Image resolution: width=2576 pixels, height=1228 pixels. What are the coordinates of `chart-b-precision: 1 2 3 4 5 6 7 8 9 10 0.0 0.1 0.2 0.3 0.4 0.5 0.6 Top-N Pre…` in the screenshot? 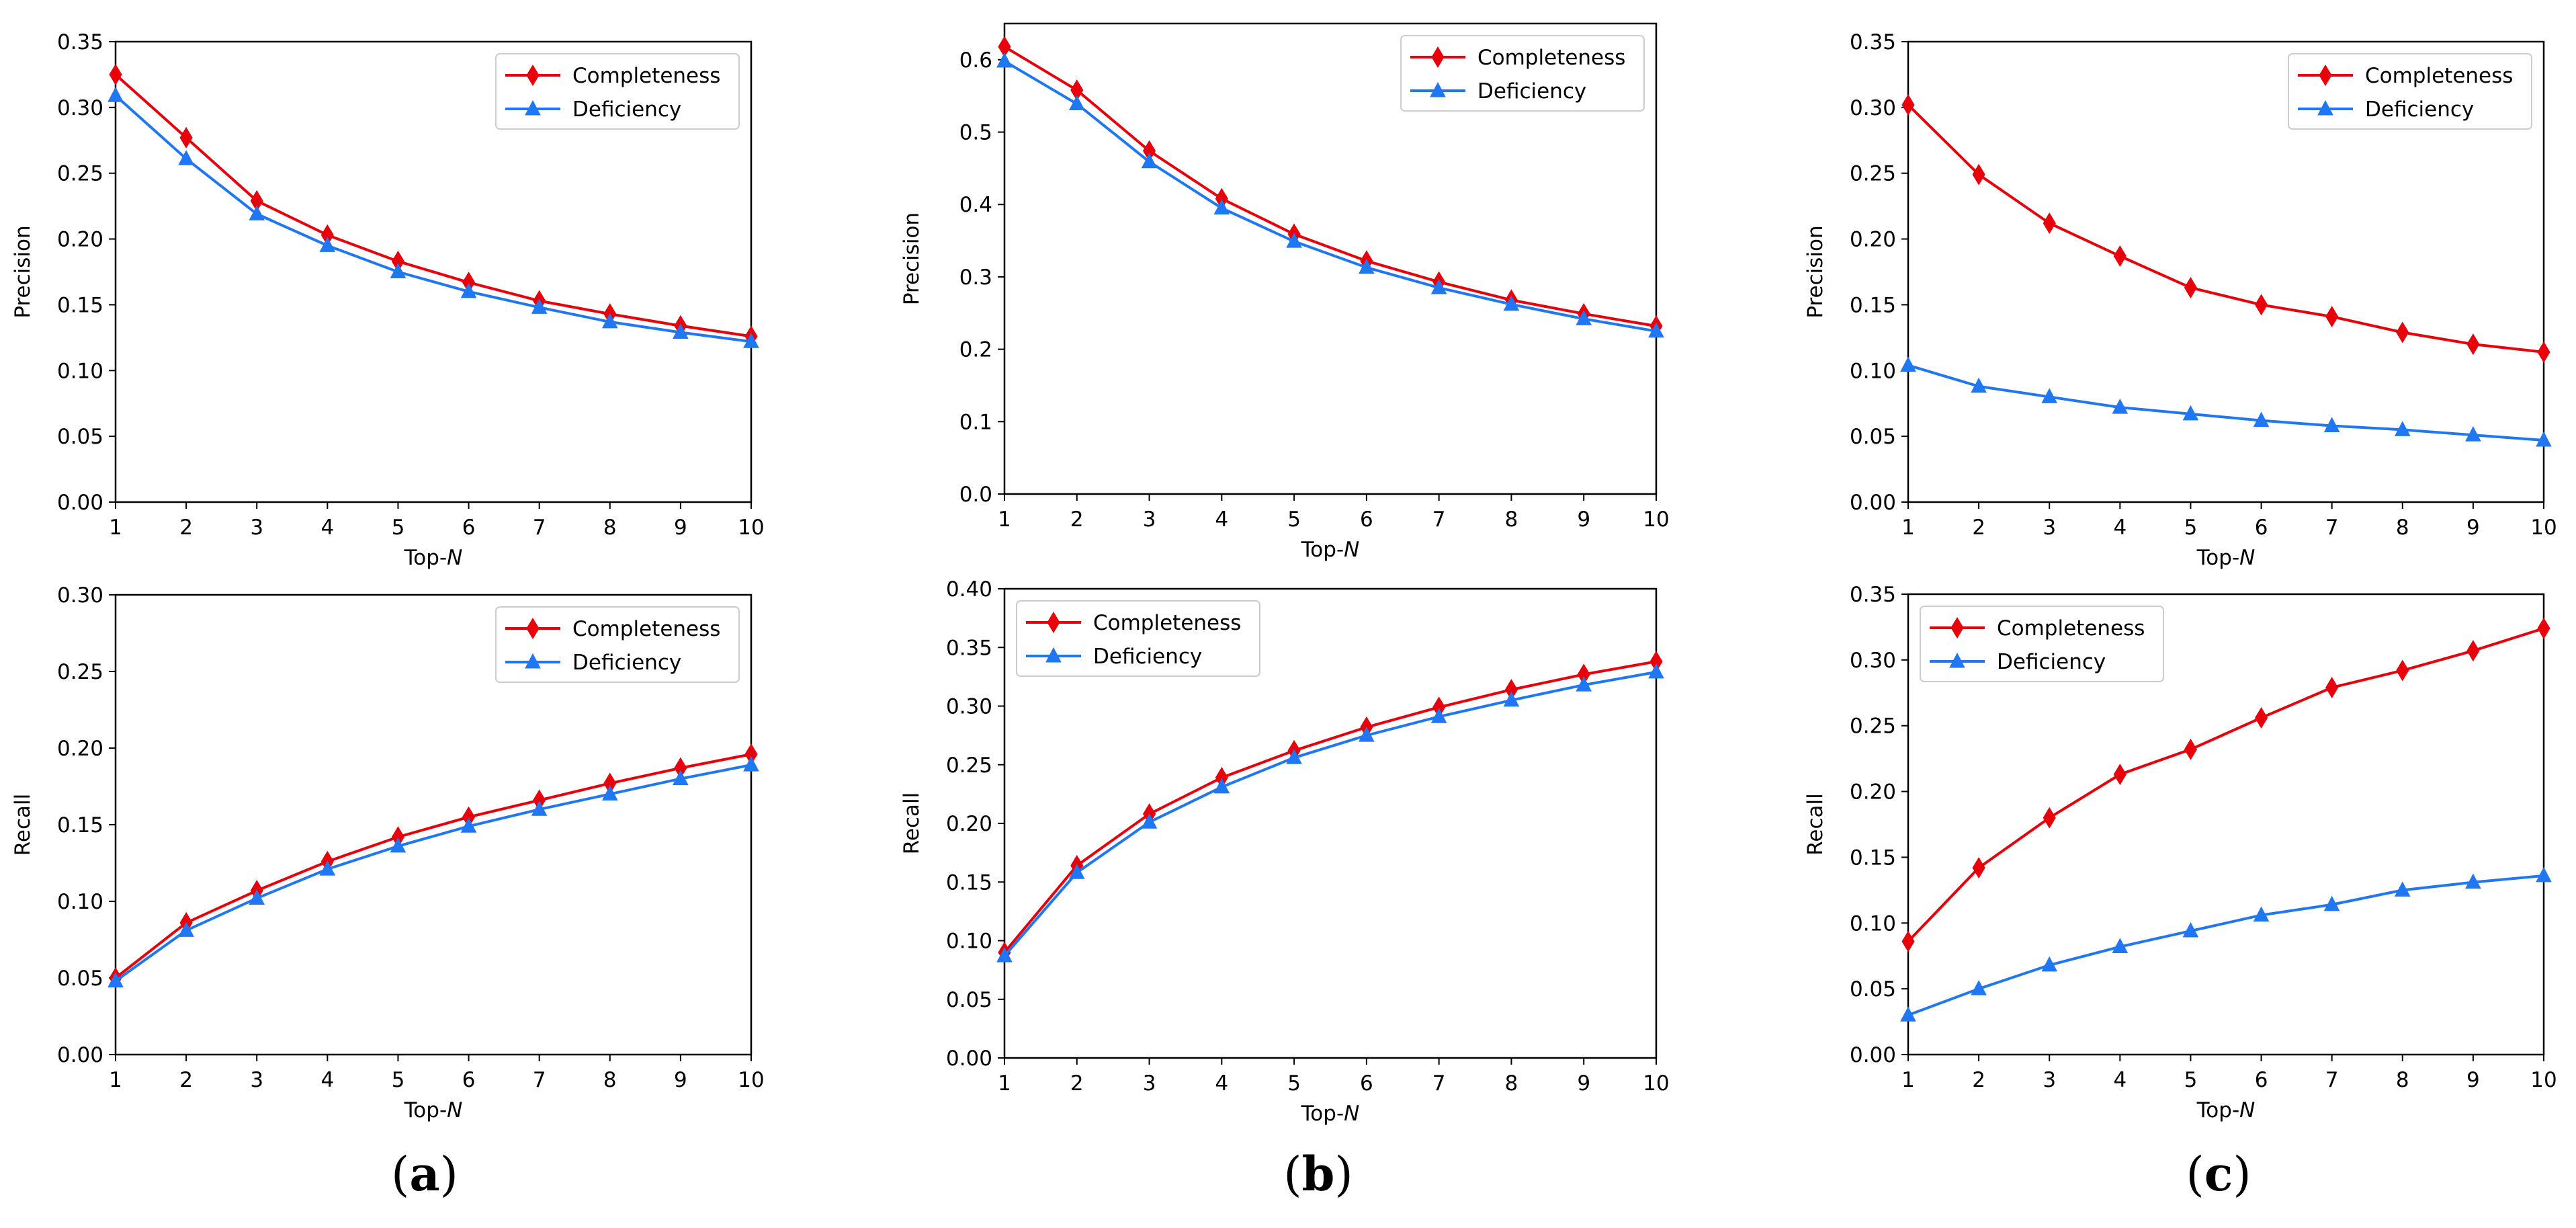 It's located at (1285, 292).